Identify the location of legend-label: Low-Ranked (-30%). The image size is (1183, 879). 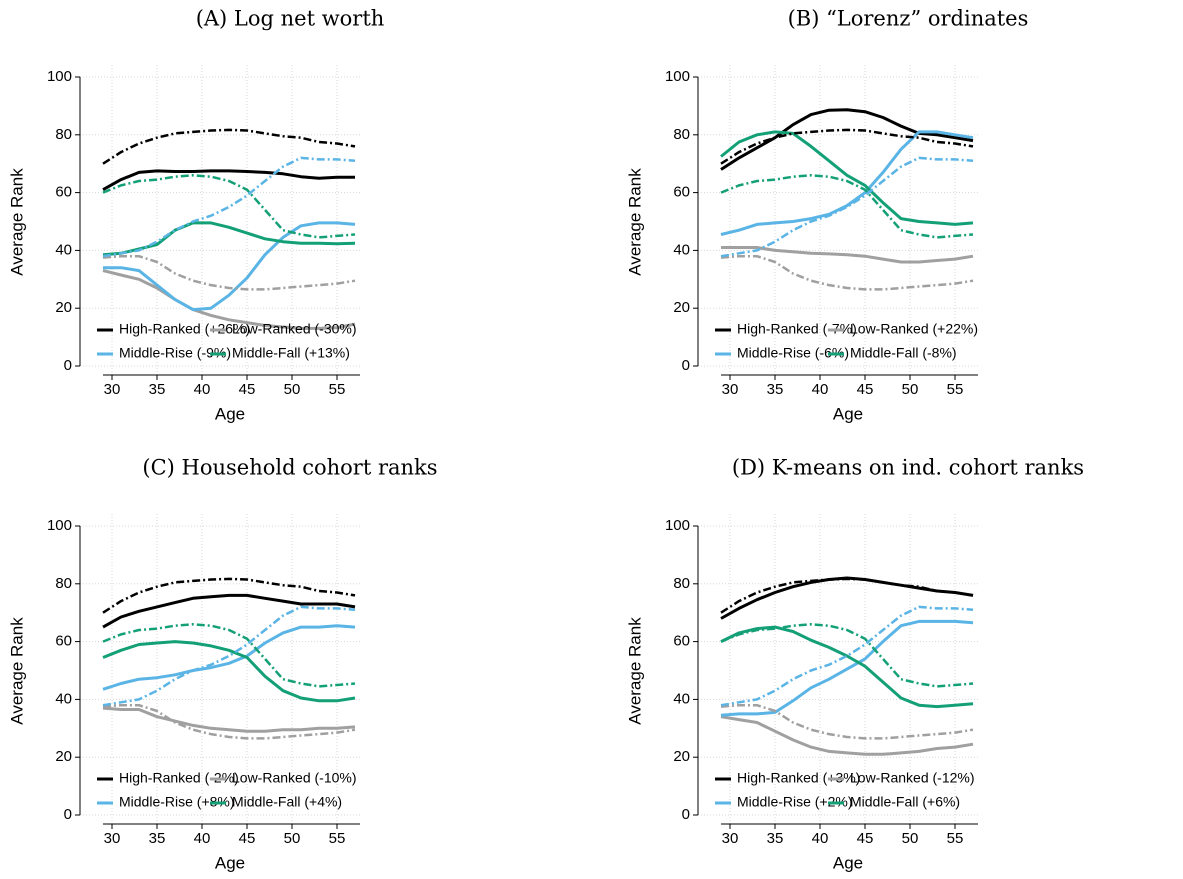
(294, 329).